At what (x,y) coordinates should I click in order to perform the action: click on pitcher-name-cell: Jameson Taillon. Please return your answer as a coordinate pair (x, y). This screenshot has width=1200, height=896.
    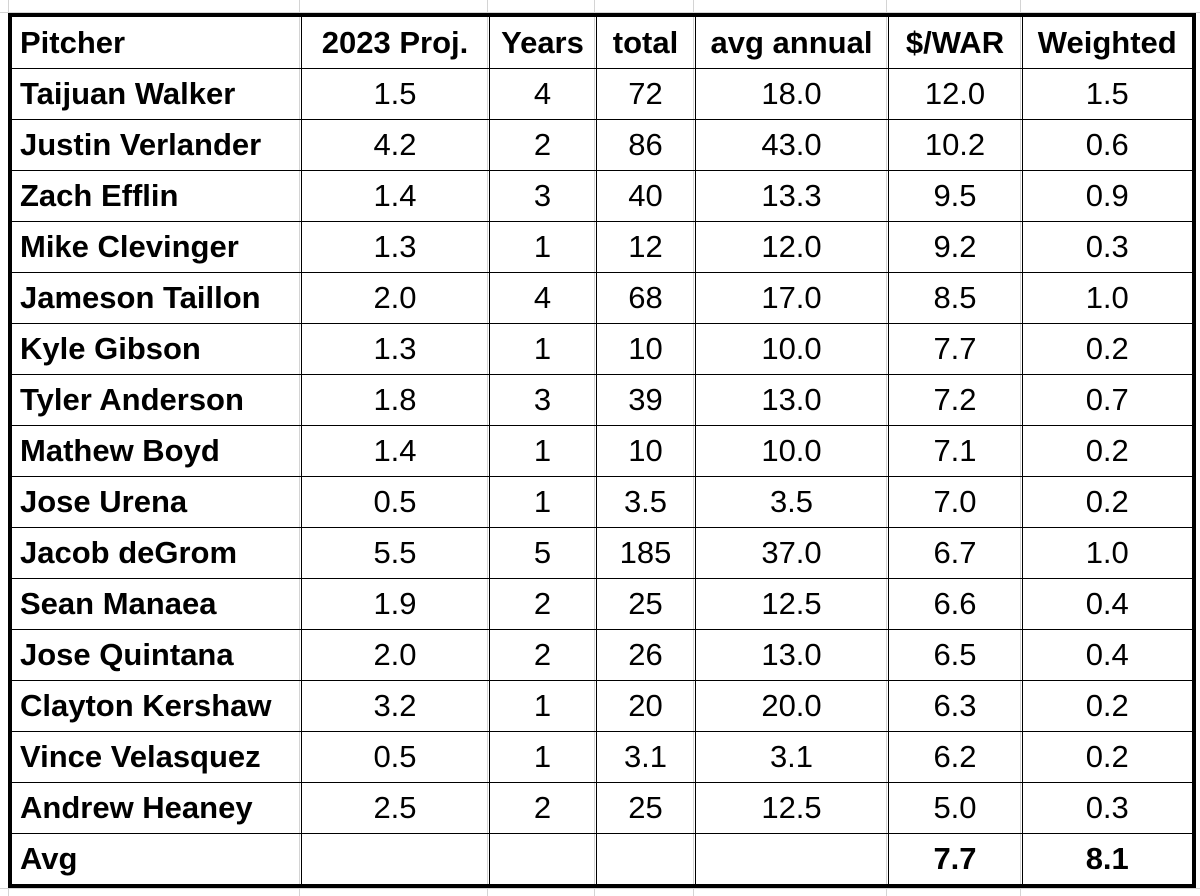
    Looking at the image, I should click on (155, 298).